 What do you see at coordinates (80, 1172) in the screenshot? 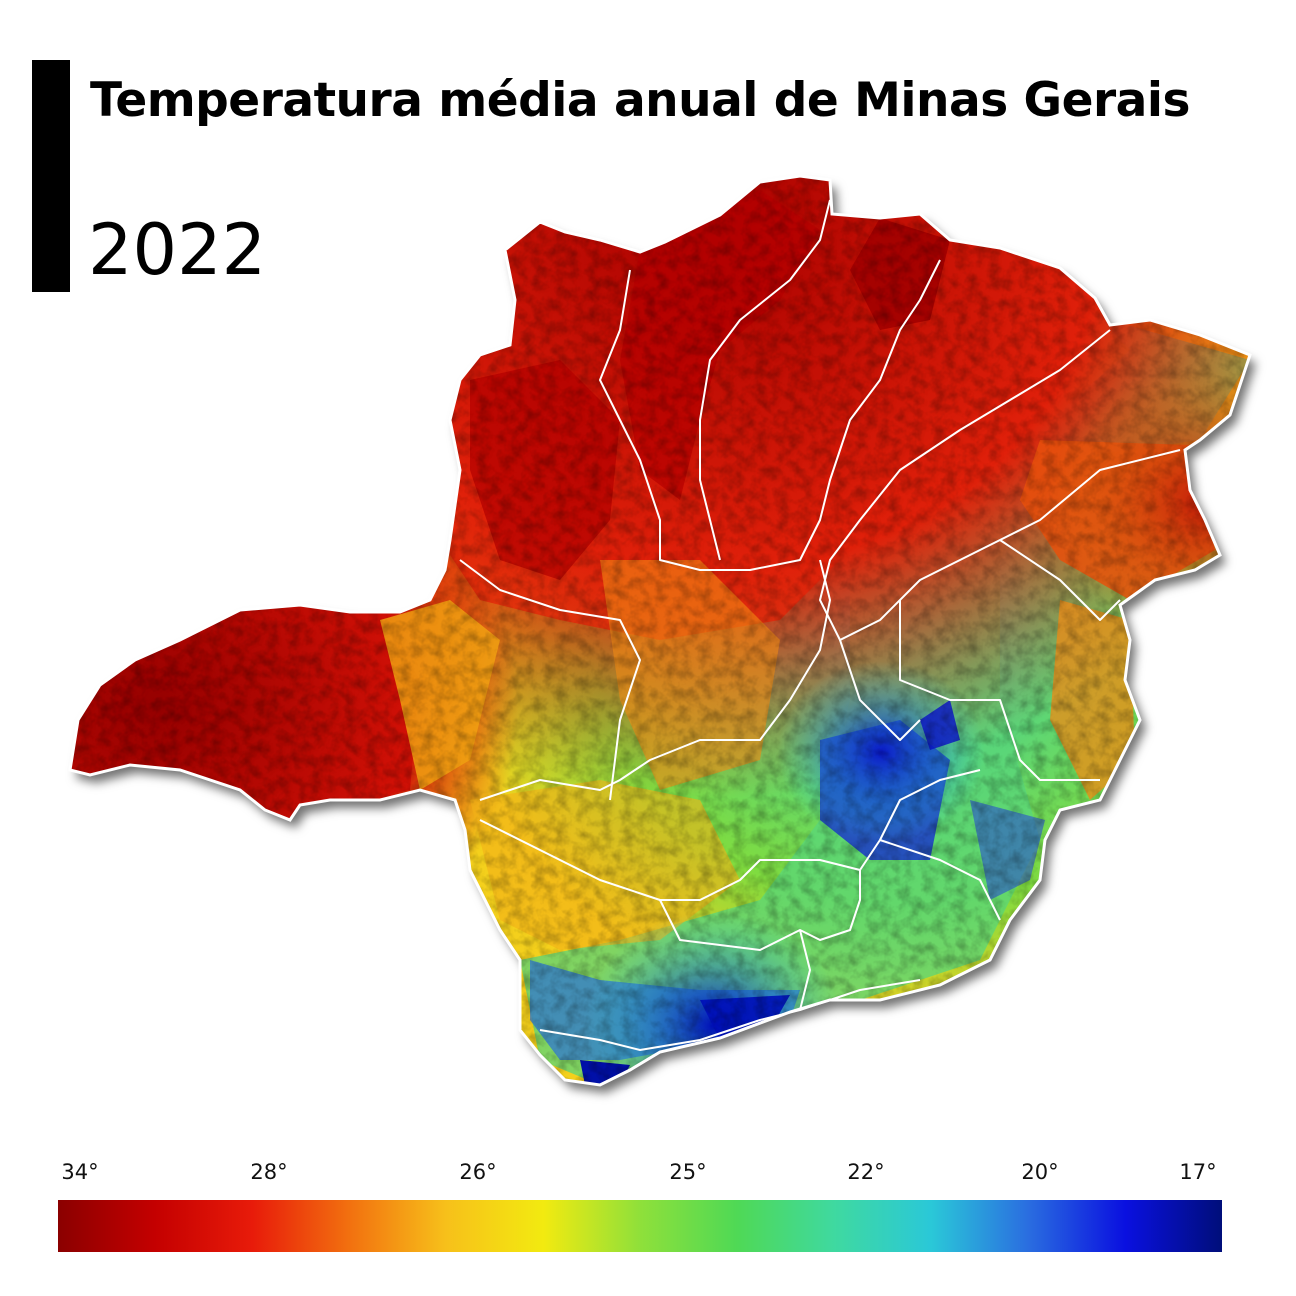
I see `legend-tick-label: 34°` at bounding box center [80, 1172].